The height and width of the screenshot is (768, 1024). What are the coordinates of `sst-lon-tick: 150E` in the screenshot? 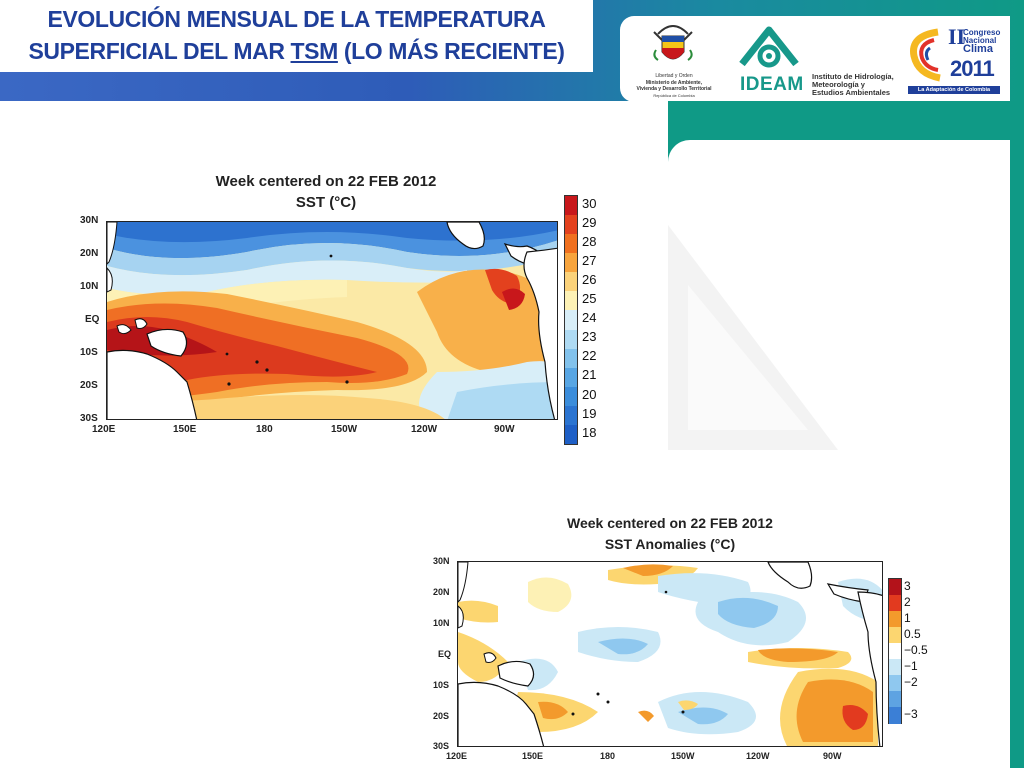 It's located at (185, 429).